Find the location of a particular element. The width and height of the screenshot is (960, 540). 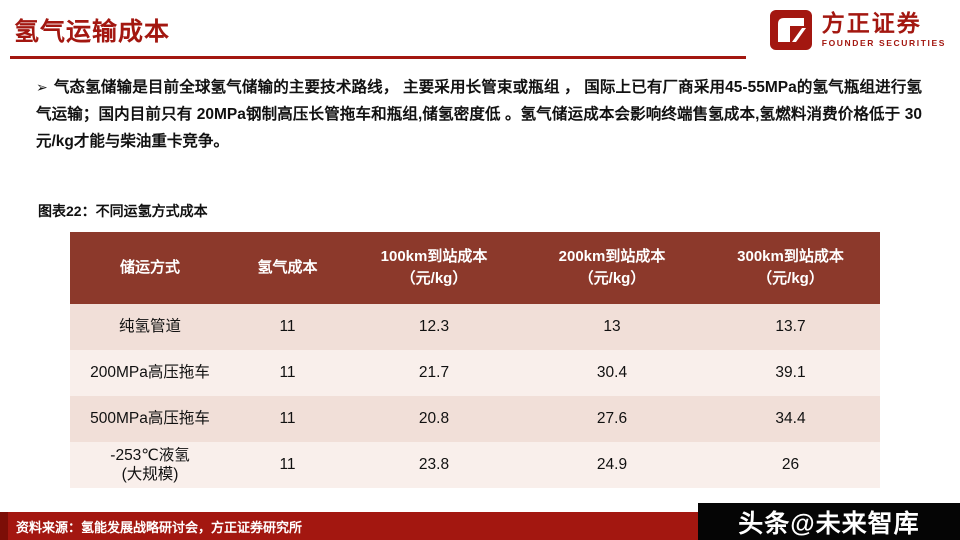

brand-subtitle: FOUNDER SECURITIES is located at coordinates (883, 43).